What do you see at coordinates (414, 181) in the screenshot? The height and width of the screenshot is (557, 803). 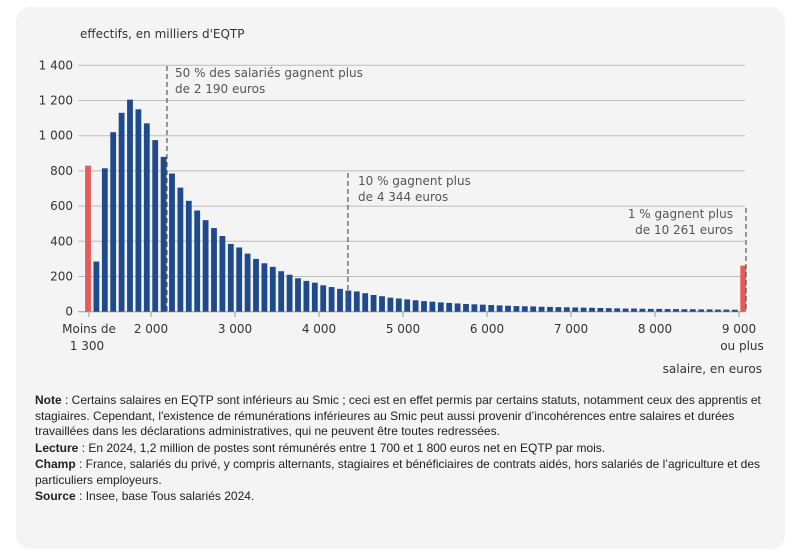 I see `annotation-text: 10 % gagnent plus` at bounding box center [414, 181].